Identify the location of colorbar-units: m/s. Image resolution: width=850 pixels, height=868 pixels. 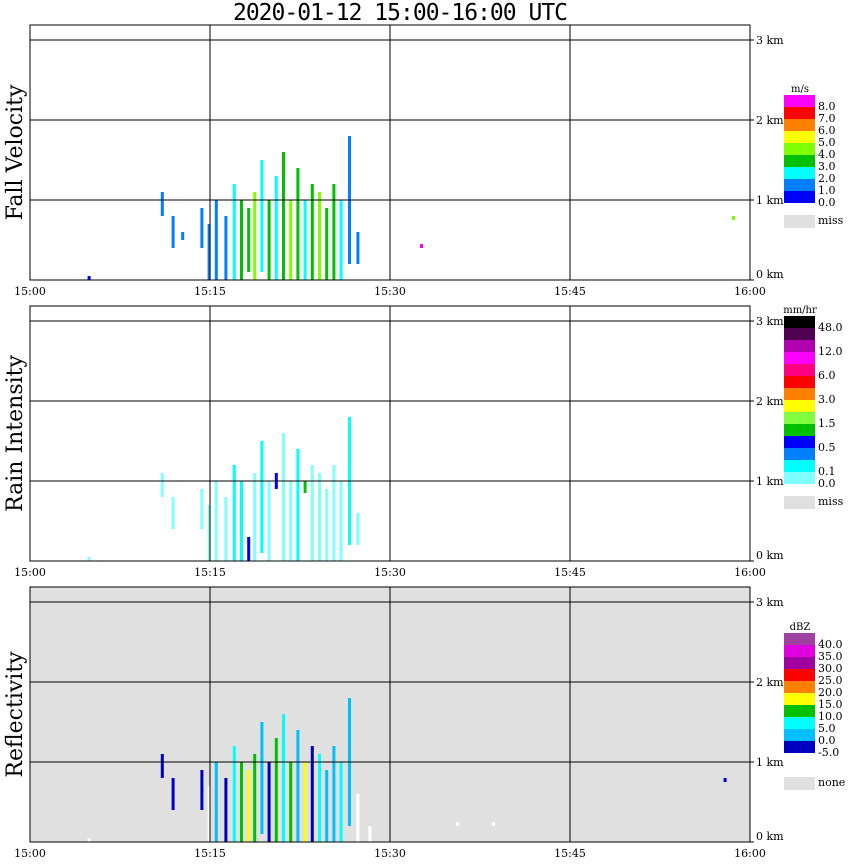
(800, 89).